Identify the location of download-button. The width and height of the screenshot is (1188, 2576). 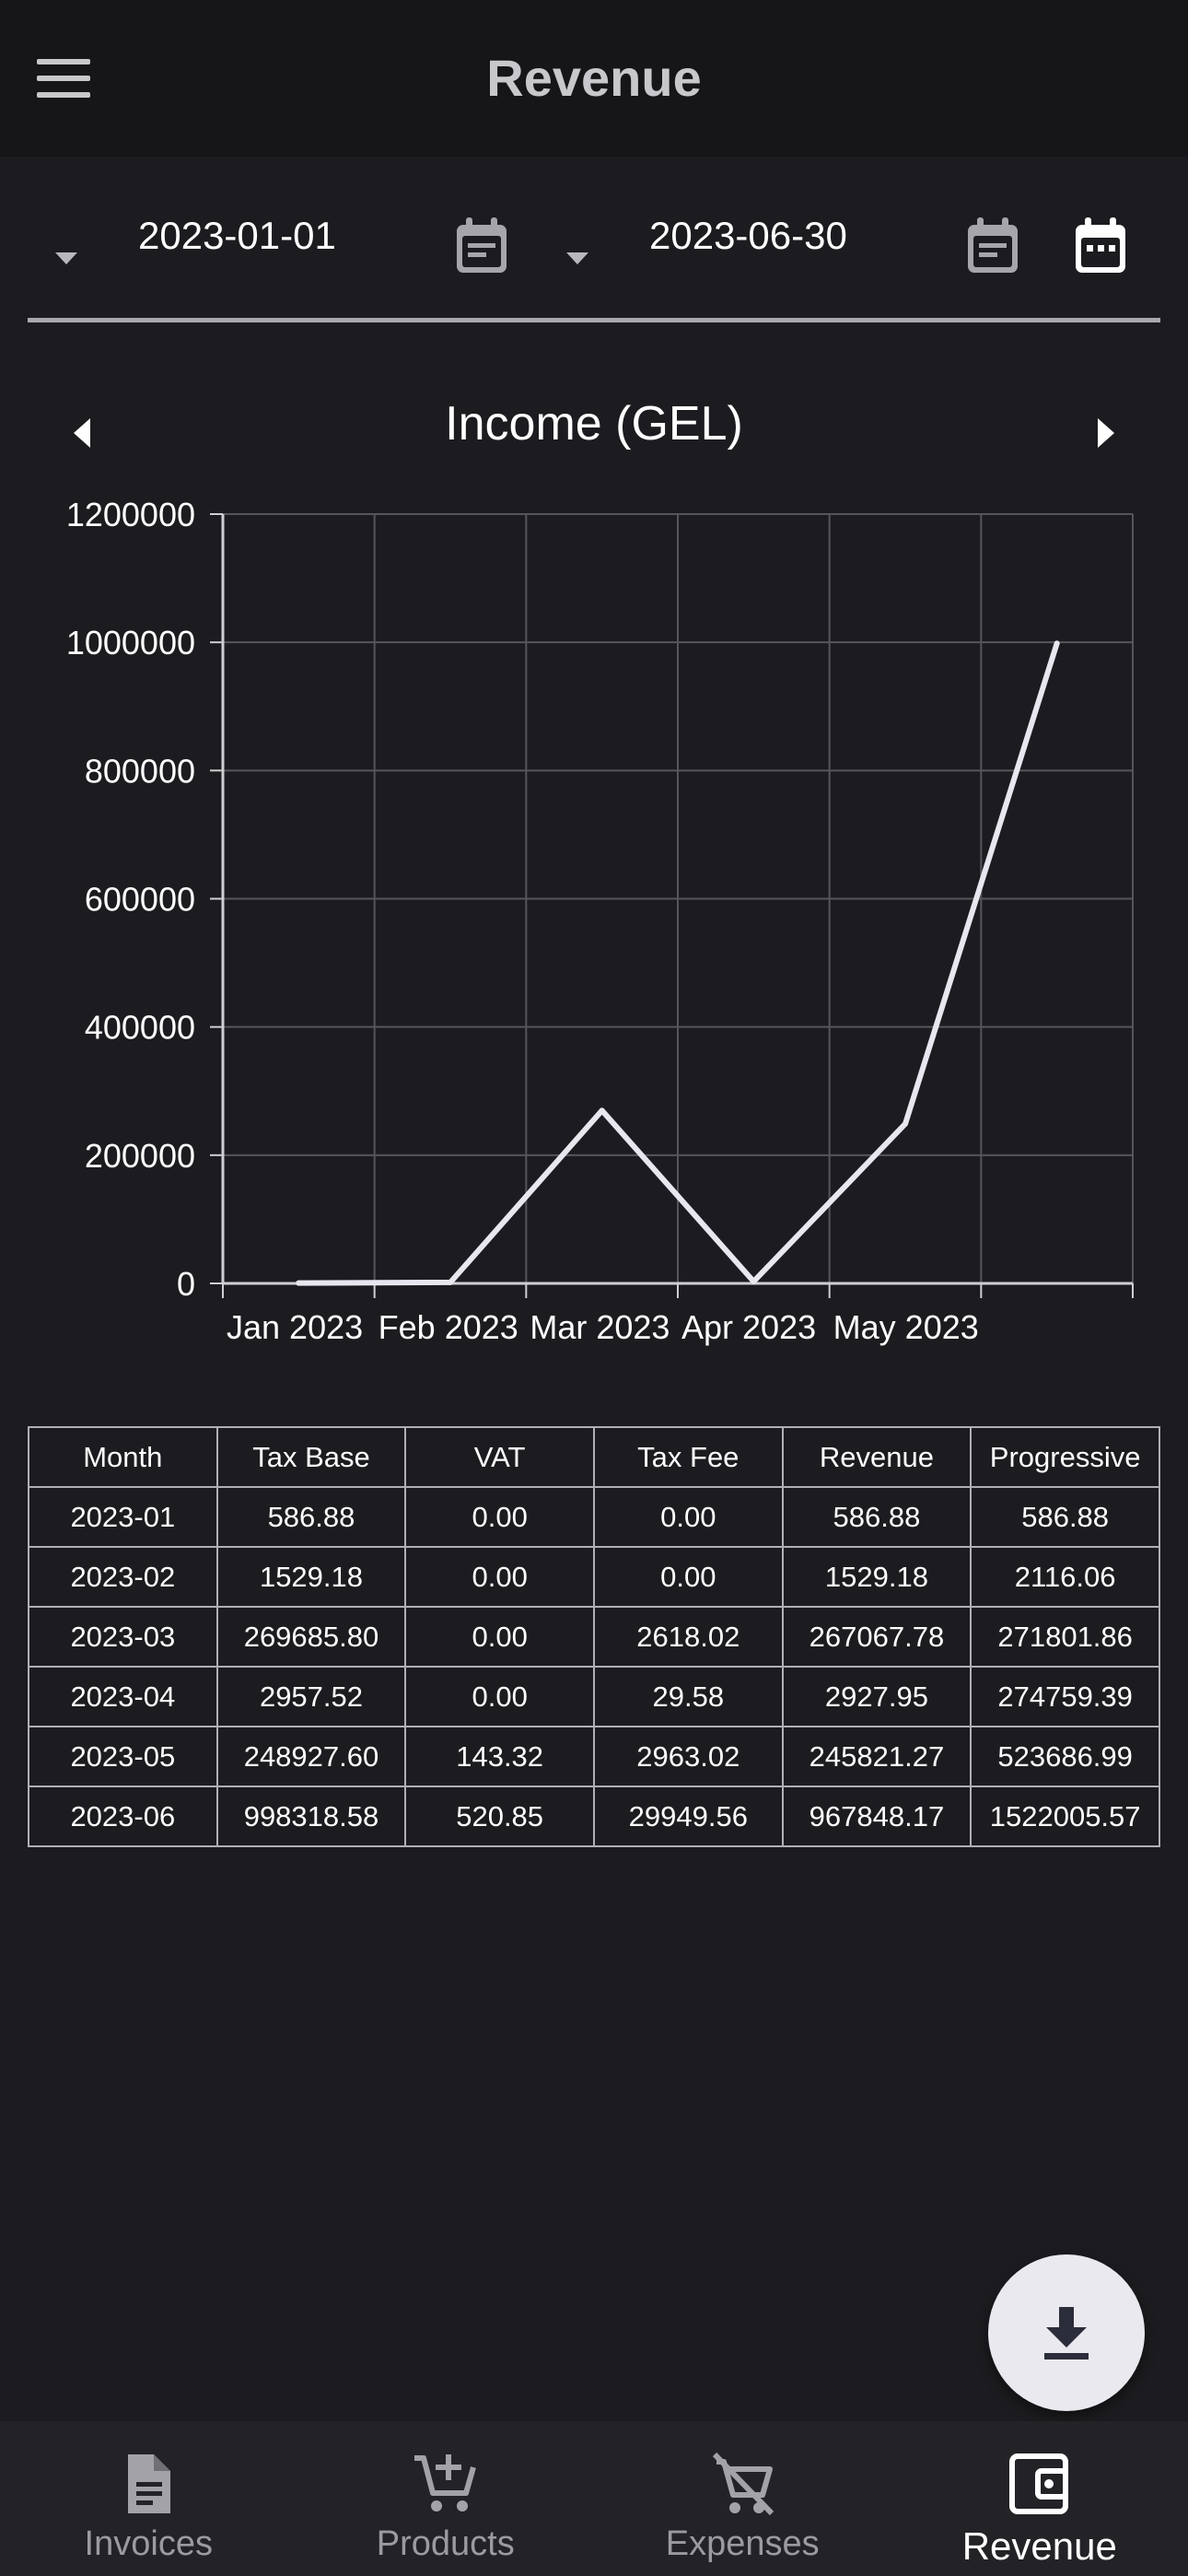
(1066, 2332).